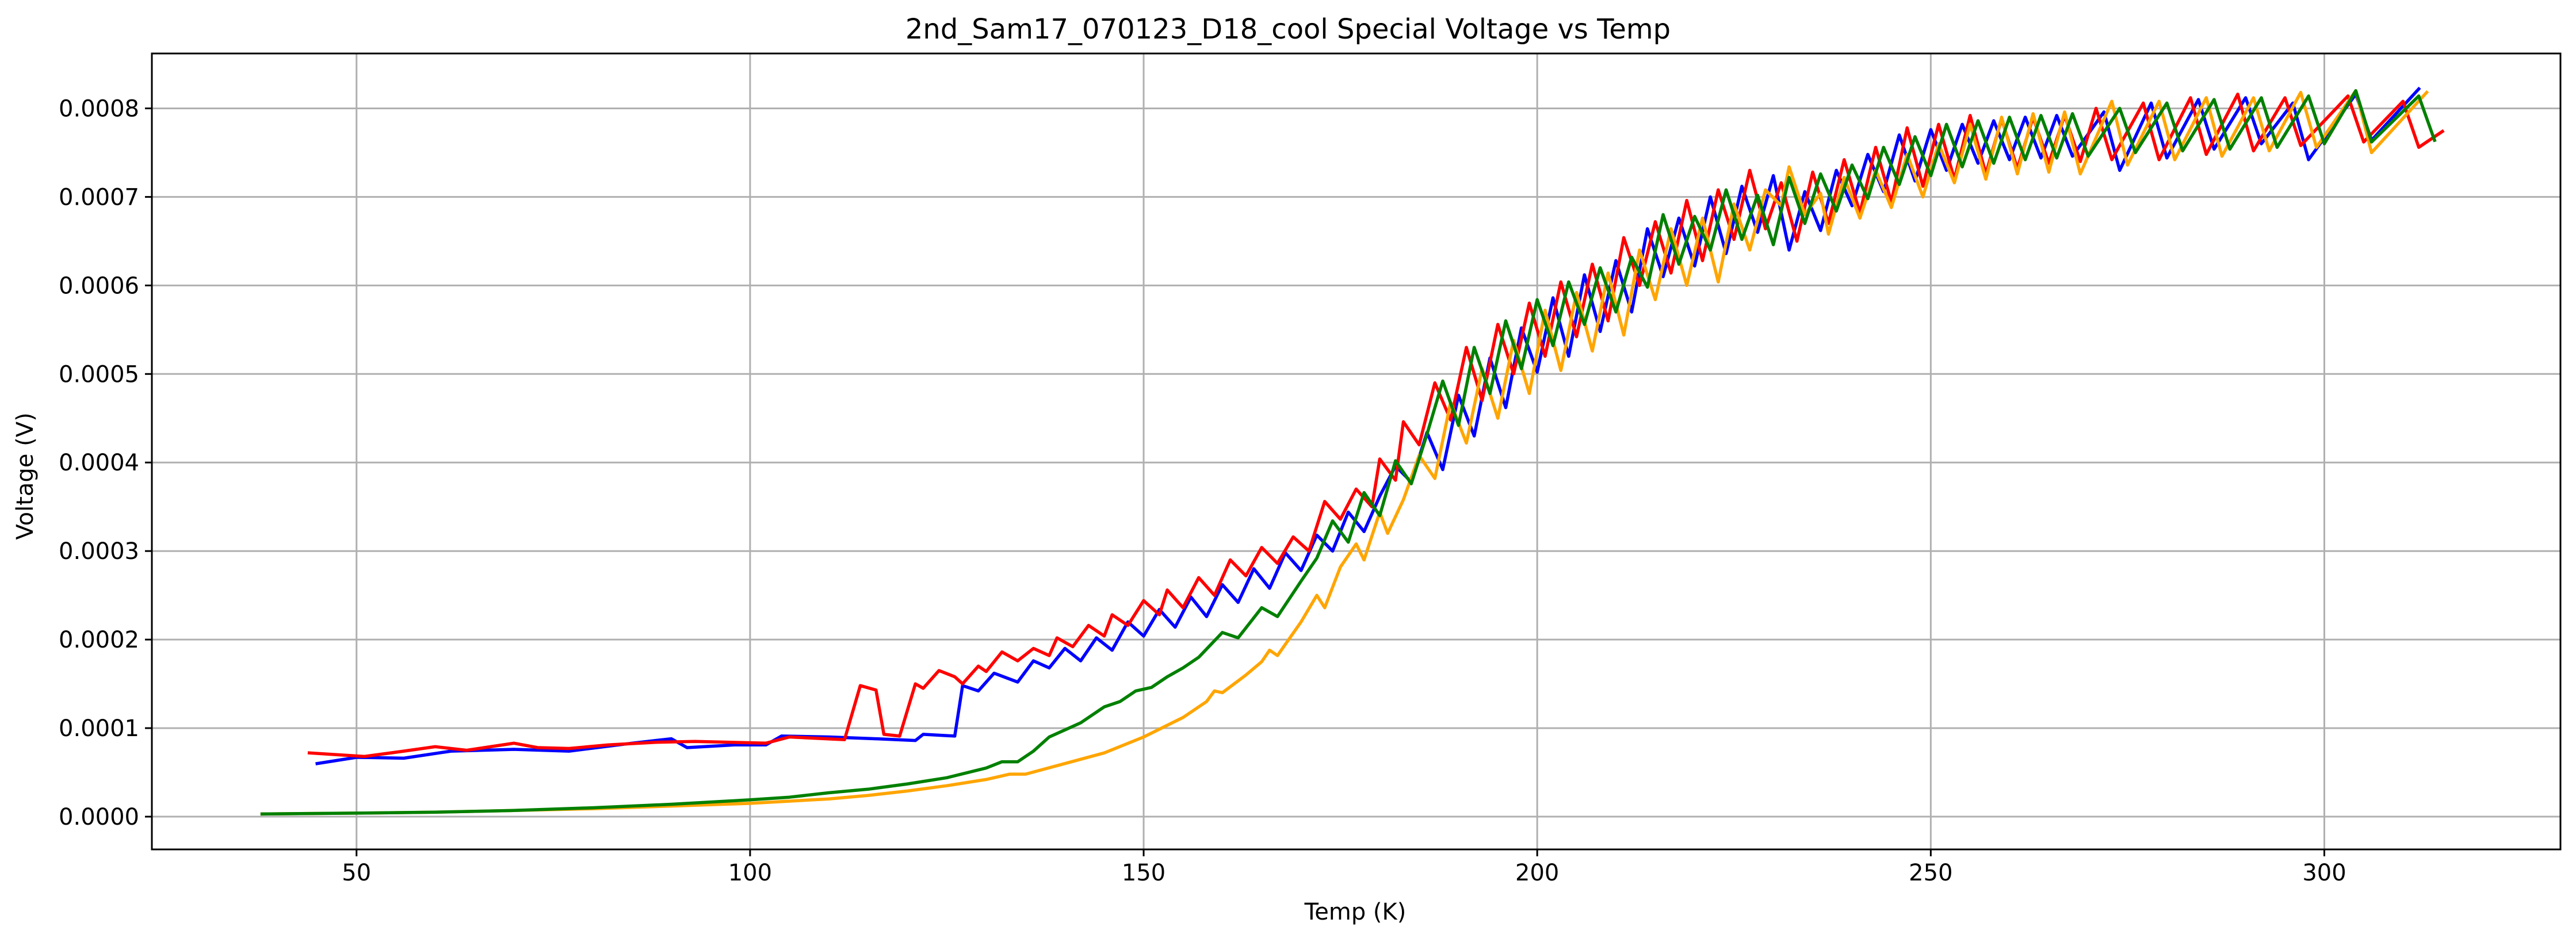  I want to click on y-tick-label: 0.0004, so click(99, 463).